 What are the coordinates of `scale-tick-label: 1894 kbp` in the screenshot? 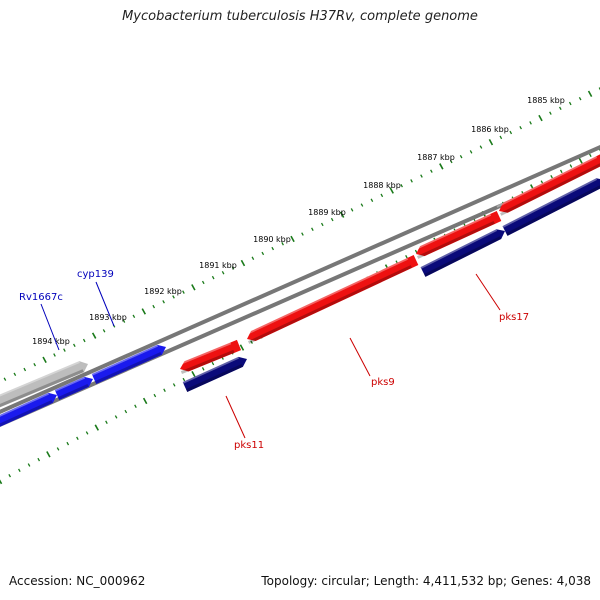 It's located at (51, 341).